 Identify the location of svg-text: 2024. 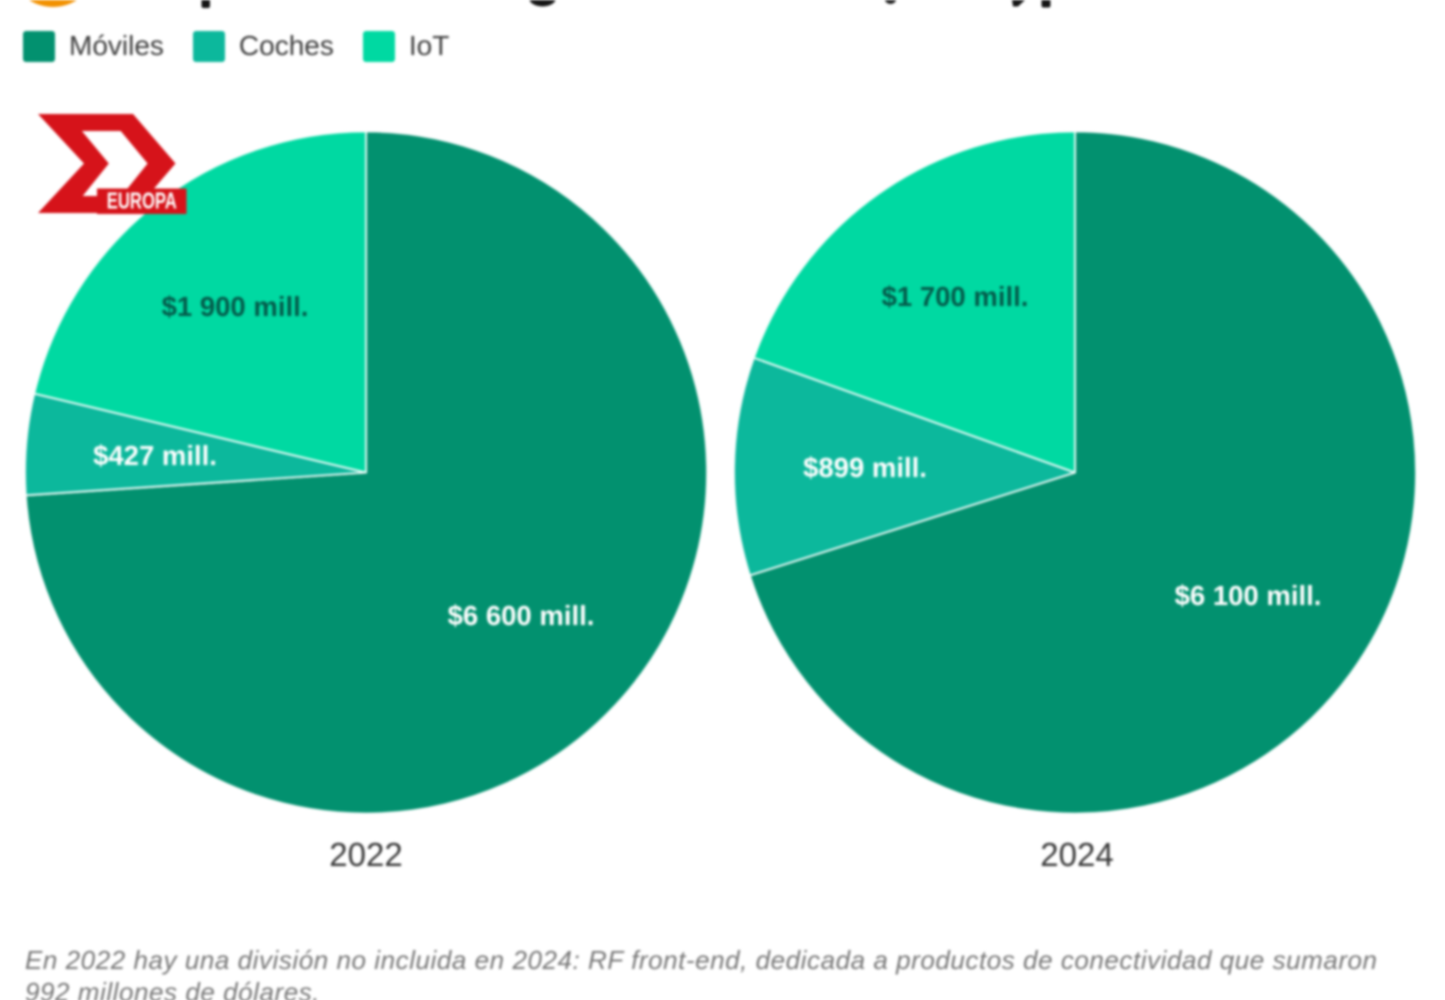
(1076, 854).